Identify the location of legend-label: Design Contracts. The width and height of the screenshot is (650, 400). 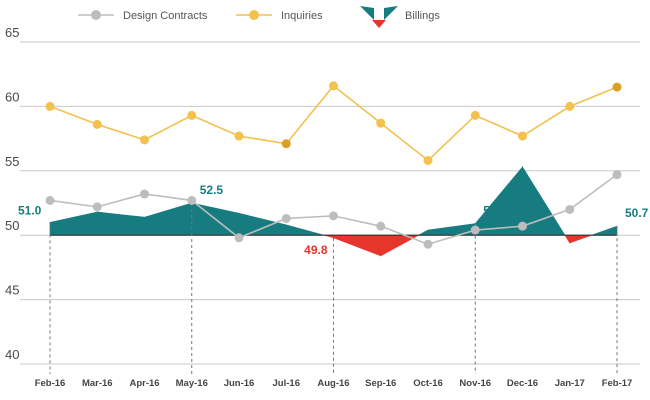
(165, 16).